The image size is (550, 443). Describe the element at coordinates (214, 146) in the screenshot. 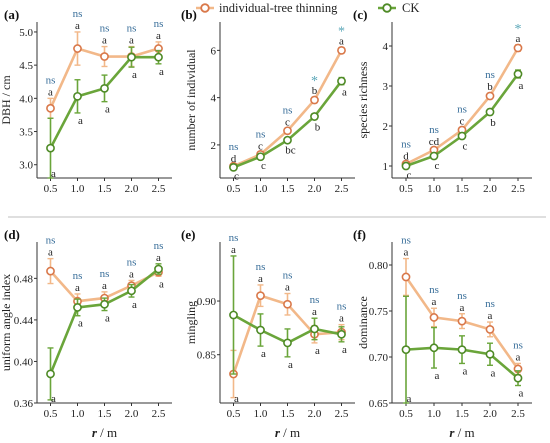

I see `y-tick-label: 2` at that location.